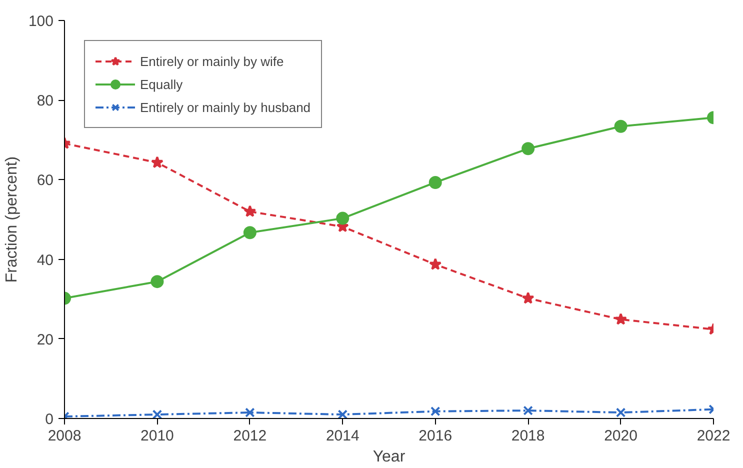 The height and width of the screenshot is (468, 743). What do you see at coordinates (713, 436) in the screenshot?
I see `x-tick-label: 2022` at bounding box center [713, 436].